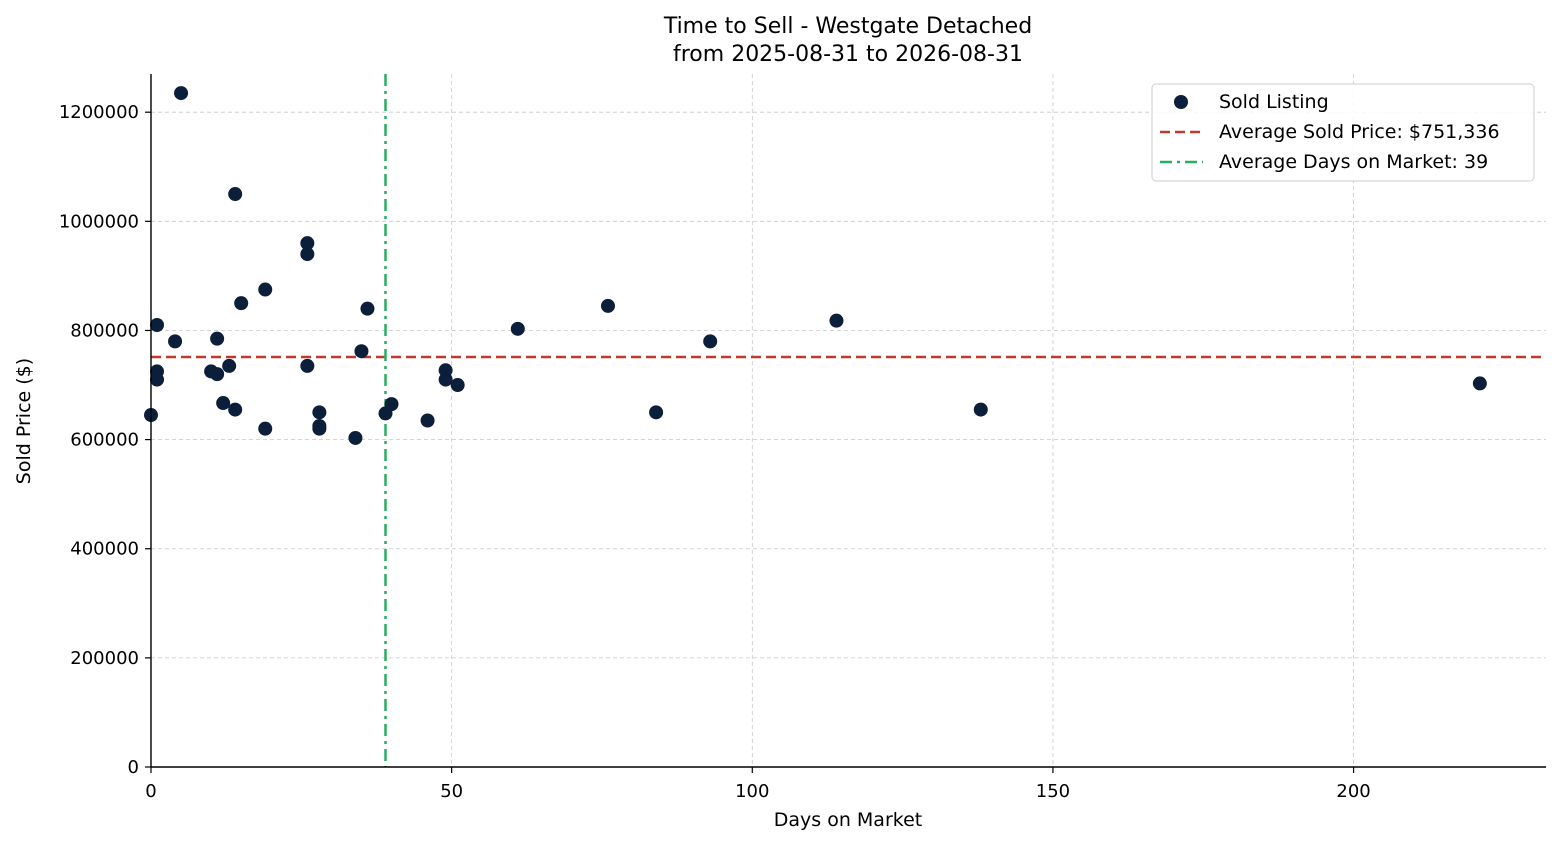 This screenshot has width=1560, height=845. Describe the element at coordinates (24, 421) in the screenshot. I see `y-axis-label: Sold Price ($)` at that location.